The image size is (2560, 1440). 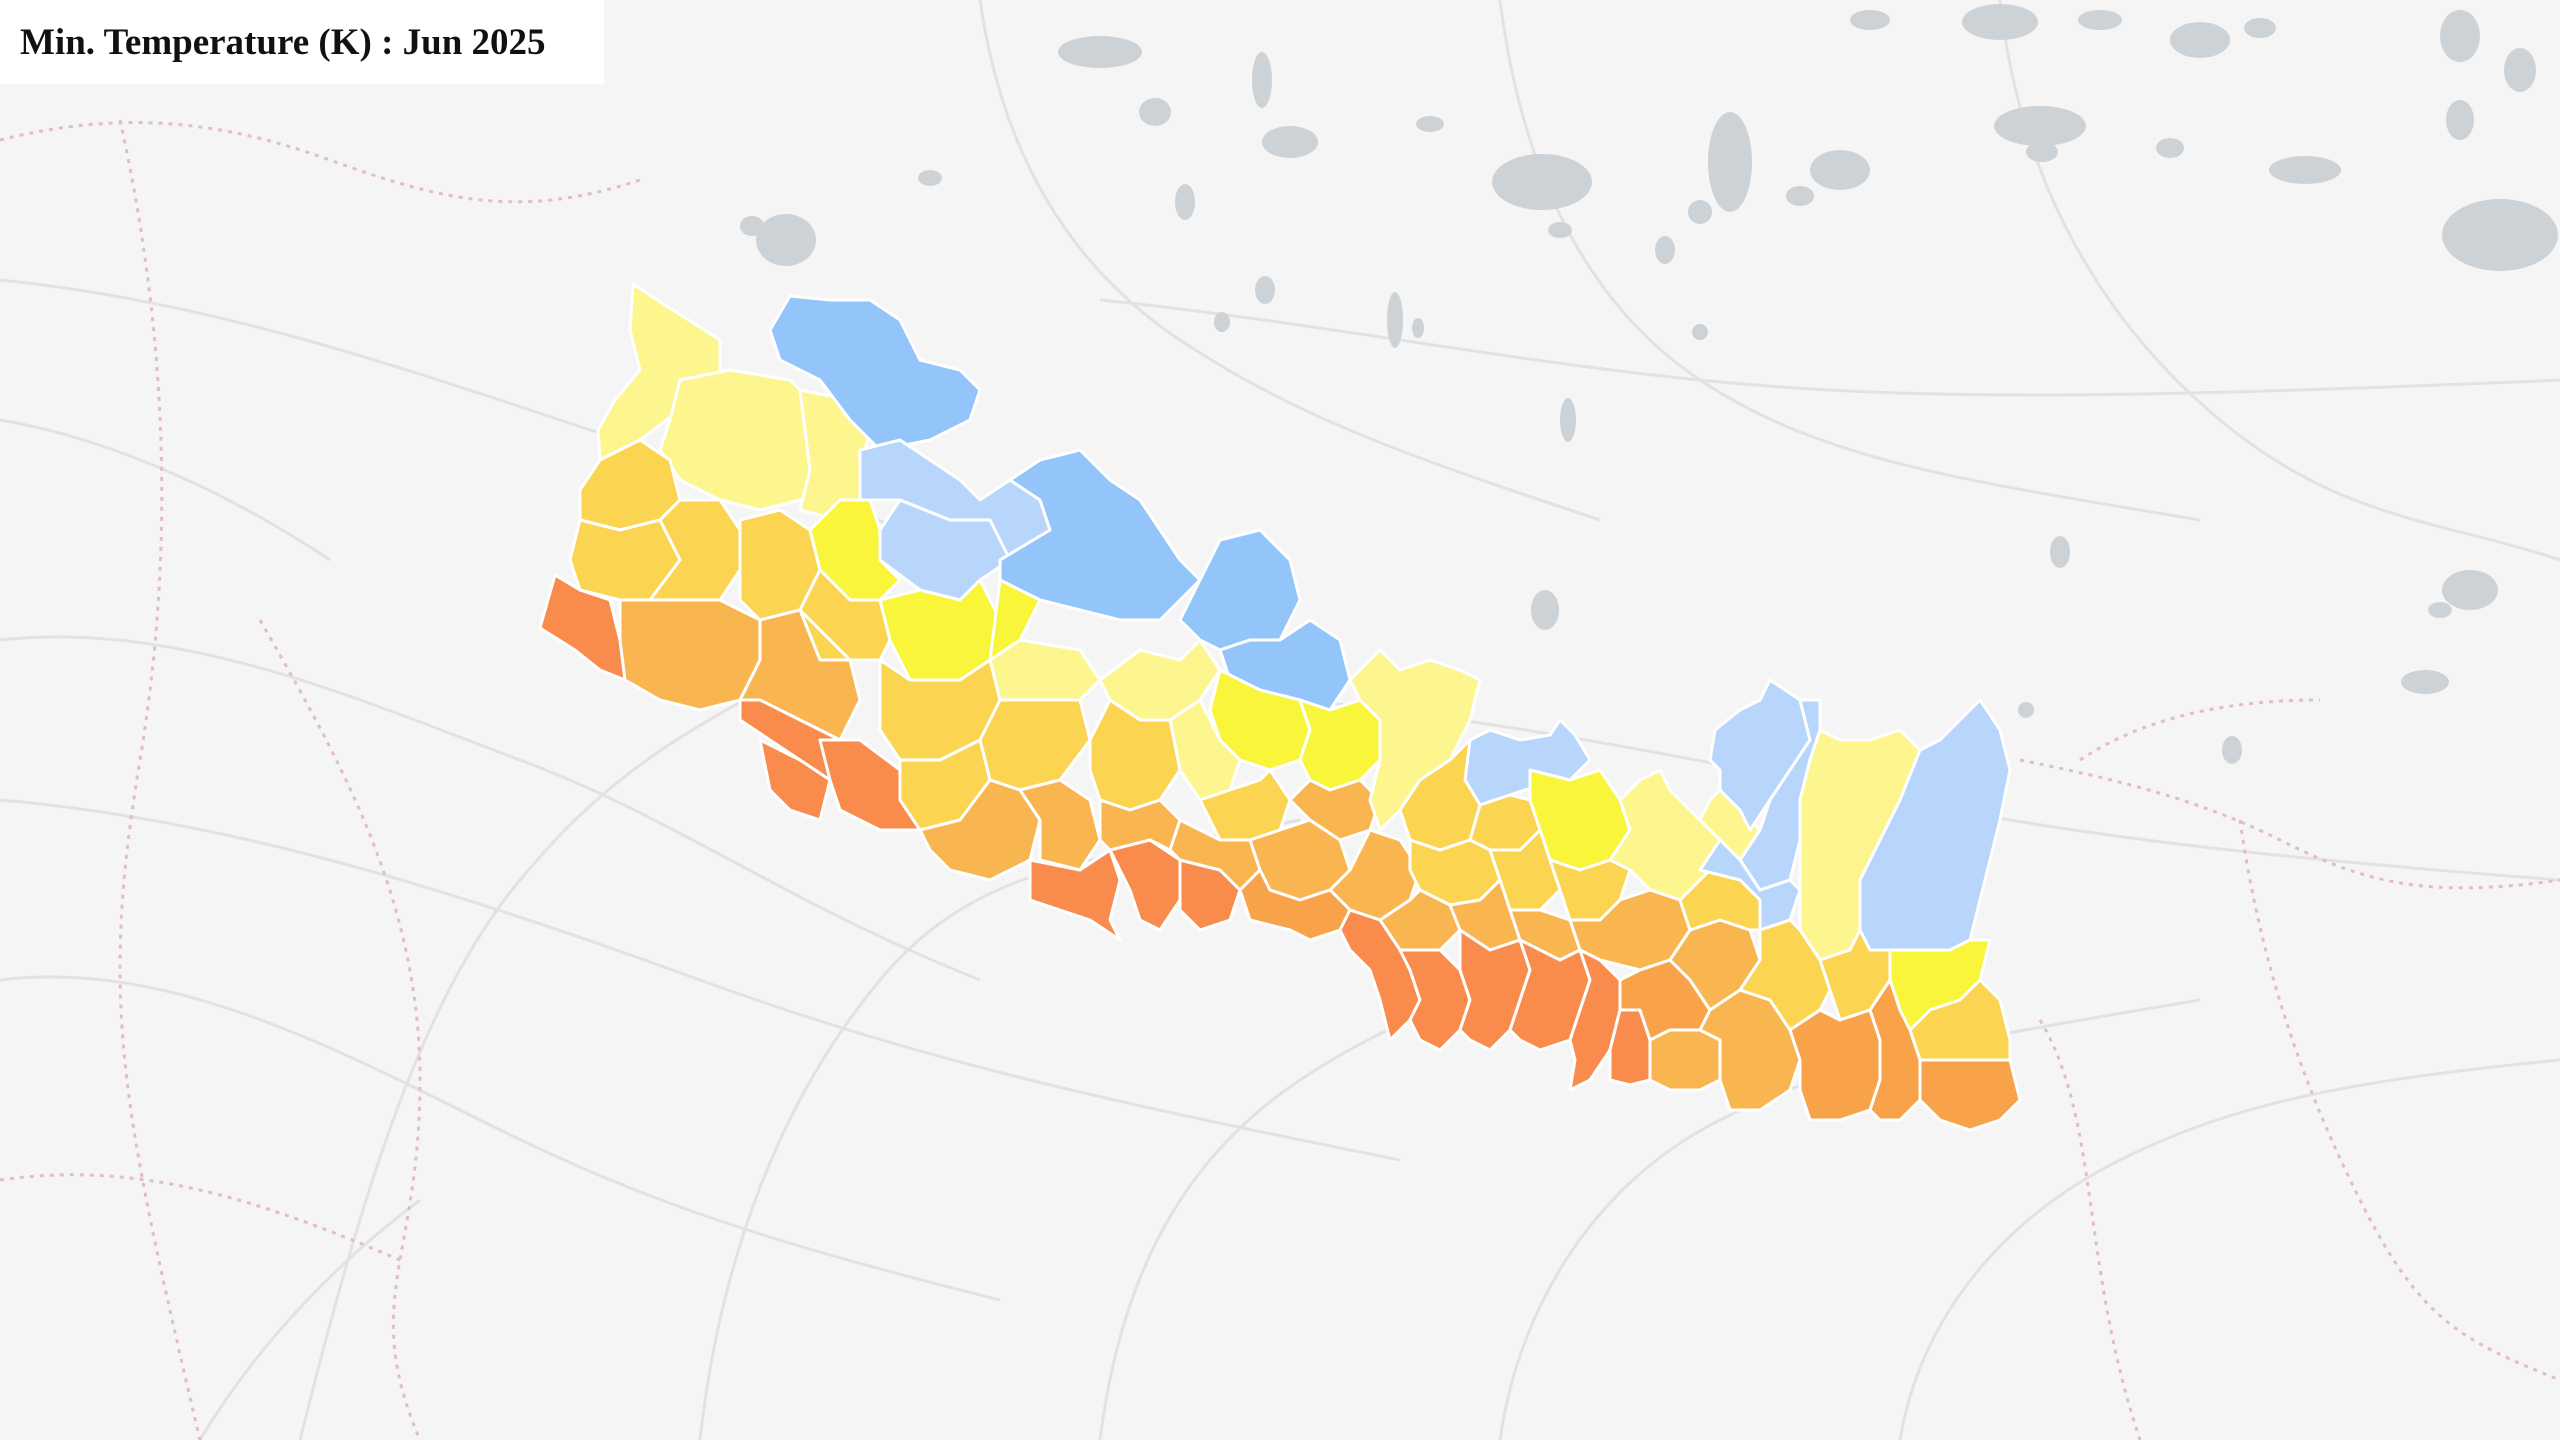 I want to click on map-title: Min. Temperature (K) : Jun 2025, so click(x=283, y=42).